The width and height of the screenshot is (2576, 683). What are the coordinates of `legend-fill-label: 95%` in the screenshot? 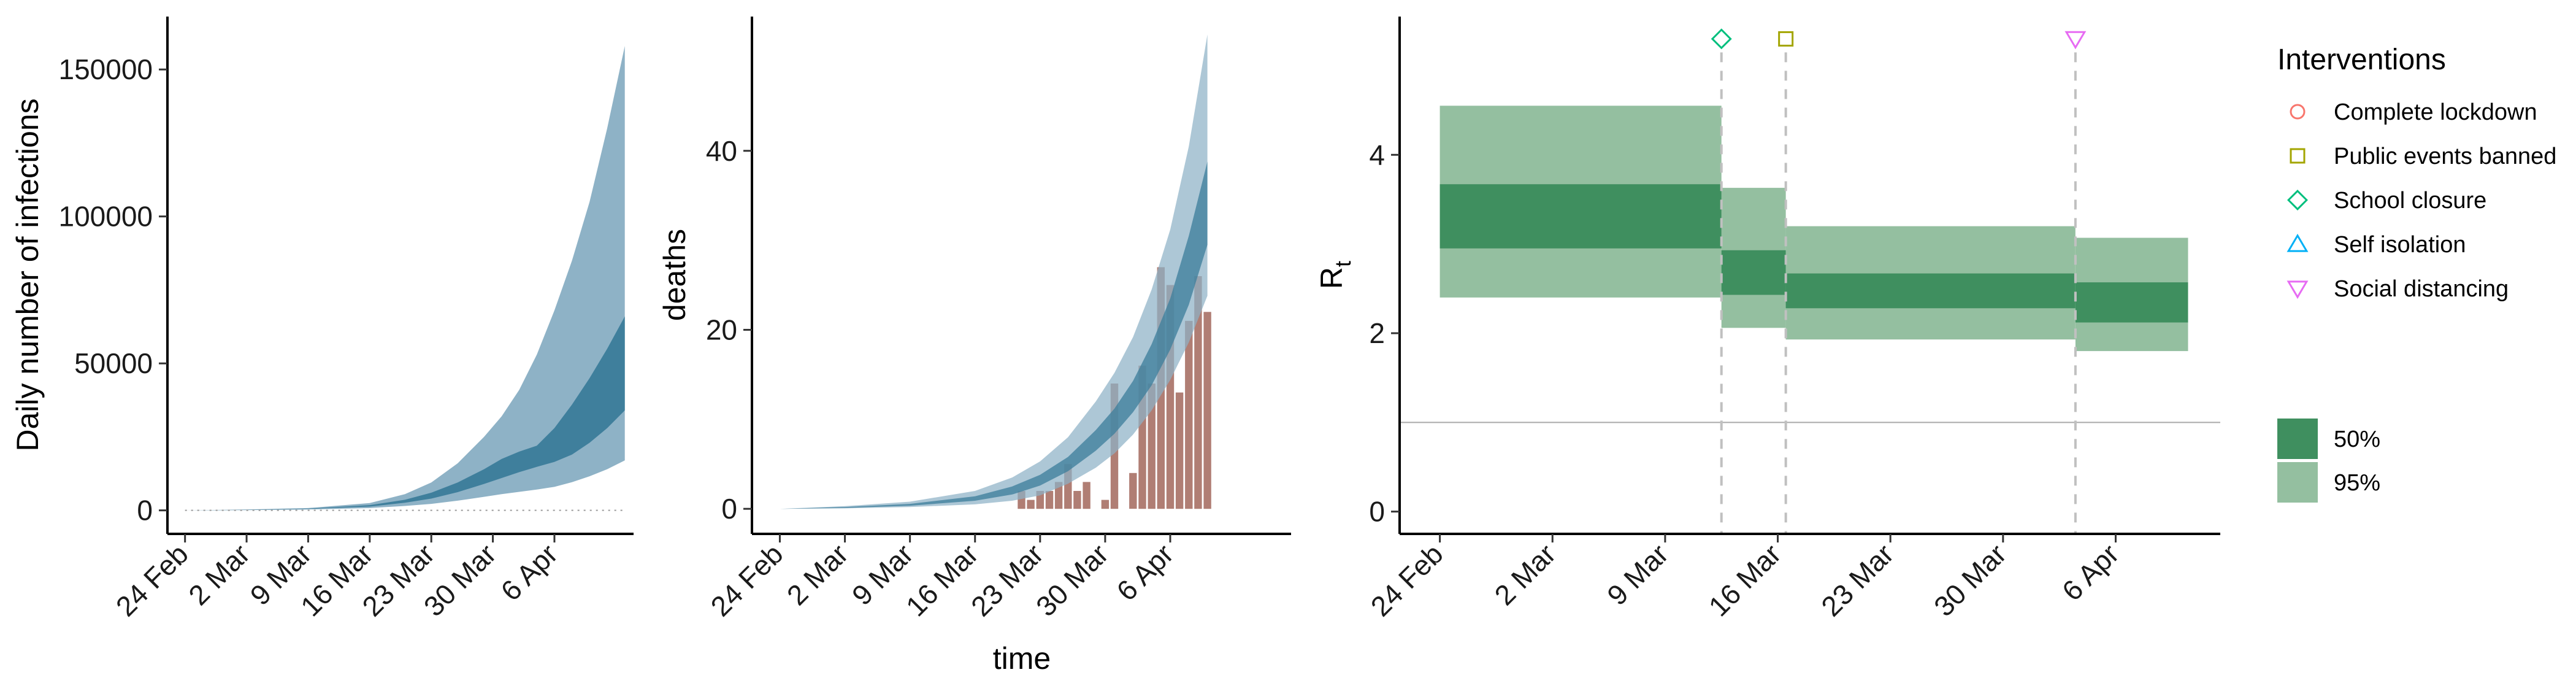 It's located at (2357, 483).